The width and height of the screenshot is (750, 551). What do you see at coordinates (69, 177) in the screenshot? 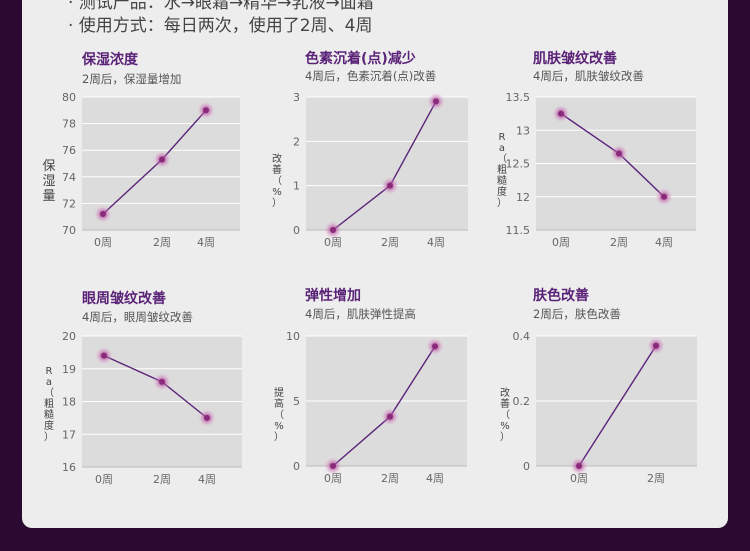
I see `y-tick-label: 74` at bounding box center [69, 177].